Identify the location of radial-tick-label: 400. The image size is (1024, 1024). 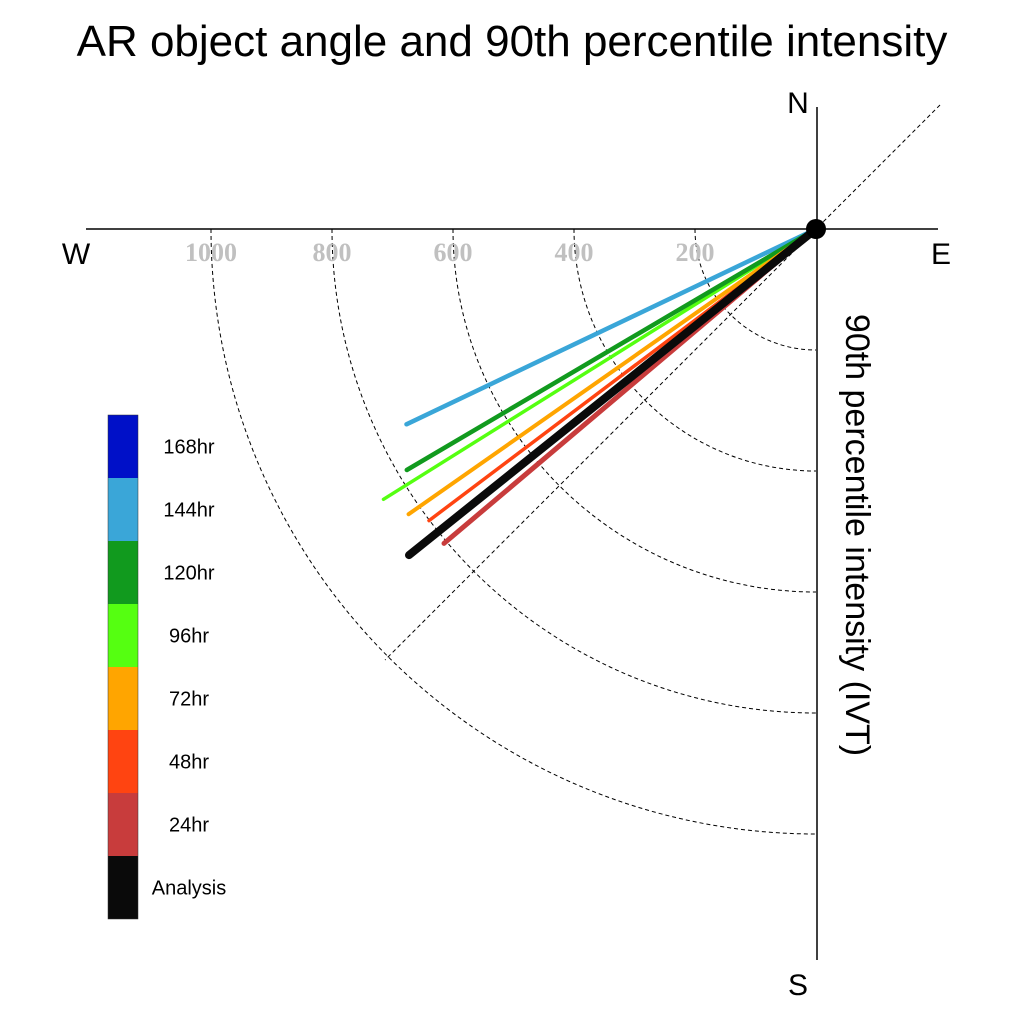
(574, 252).